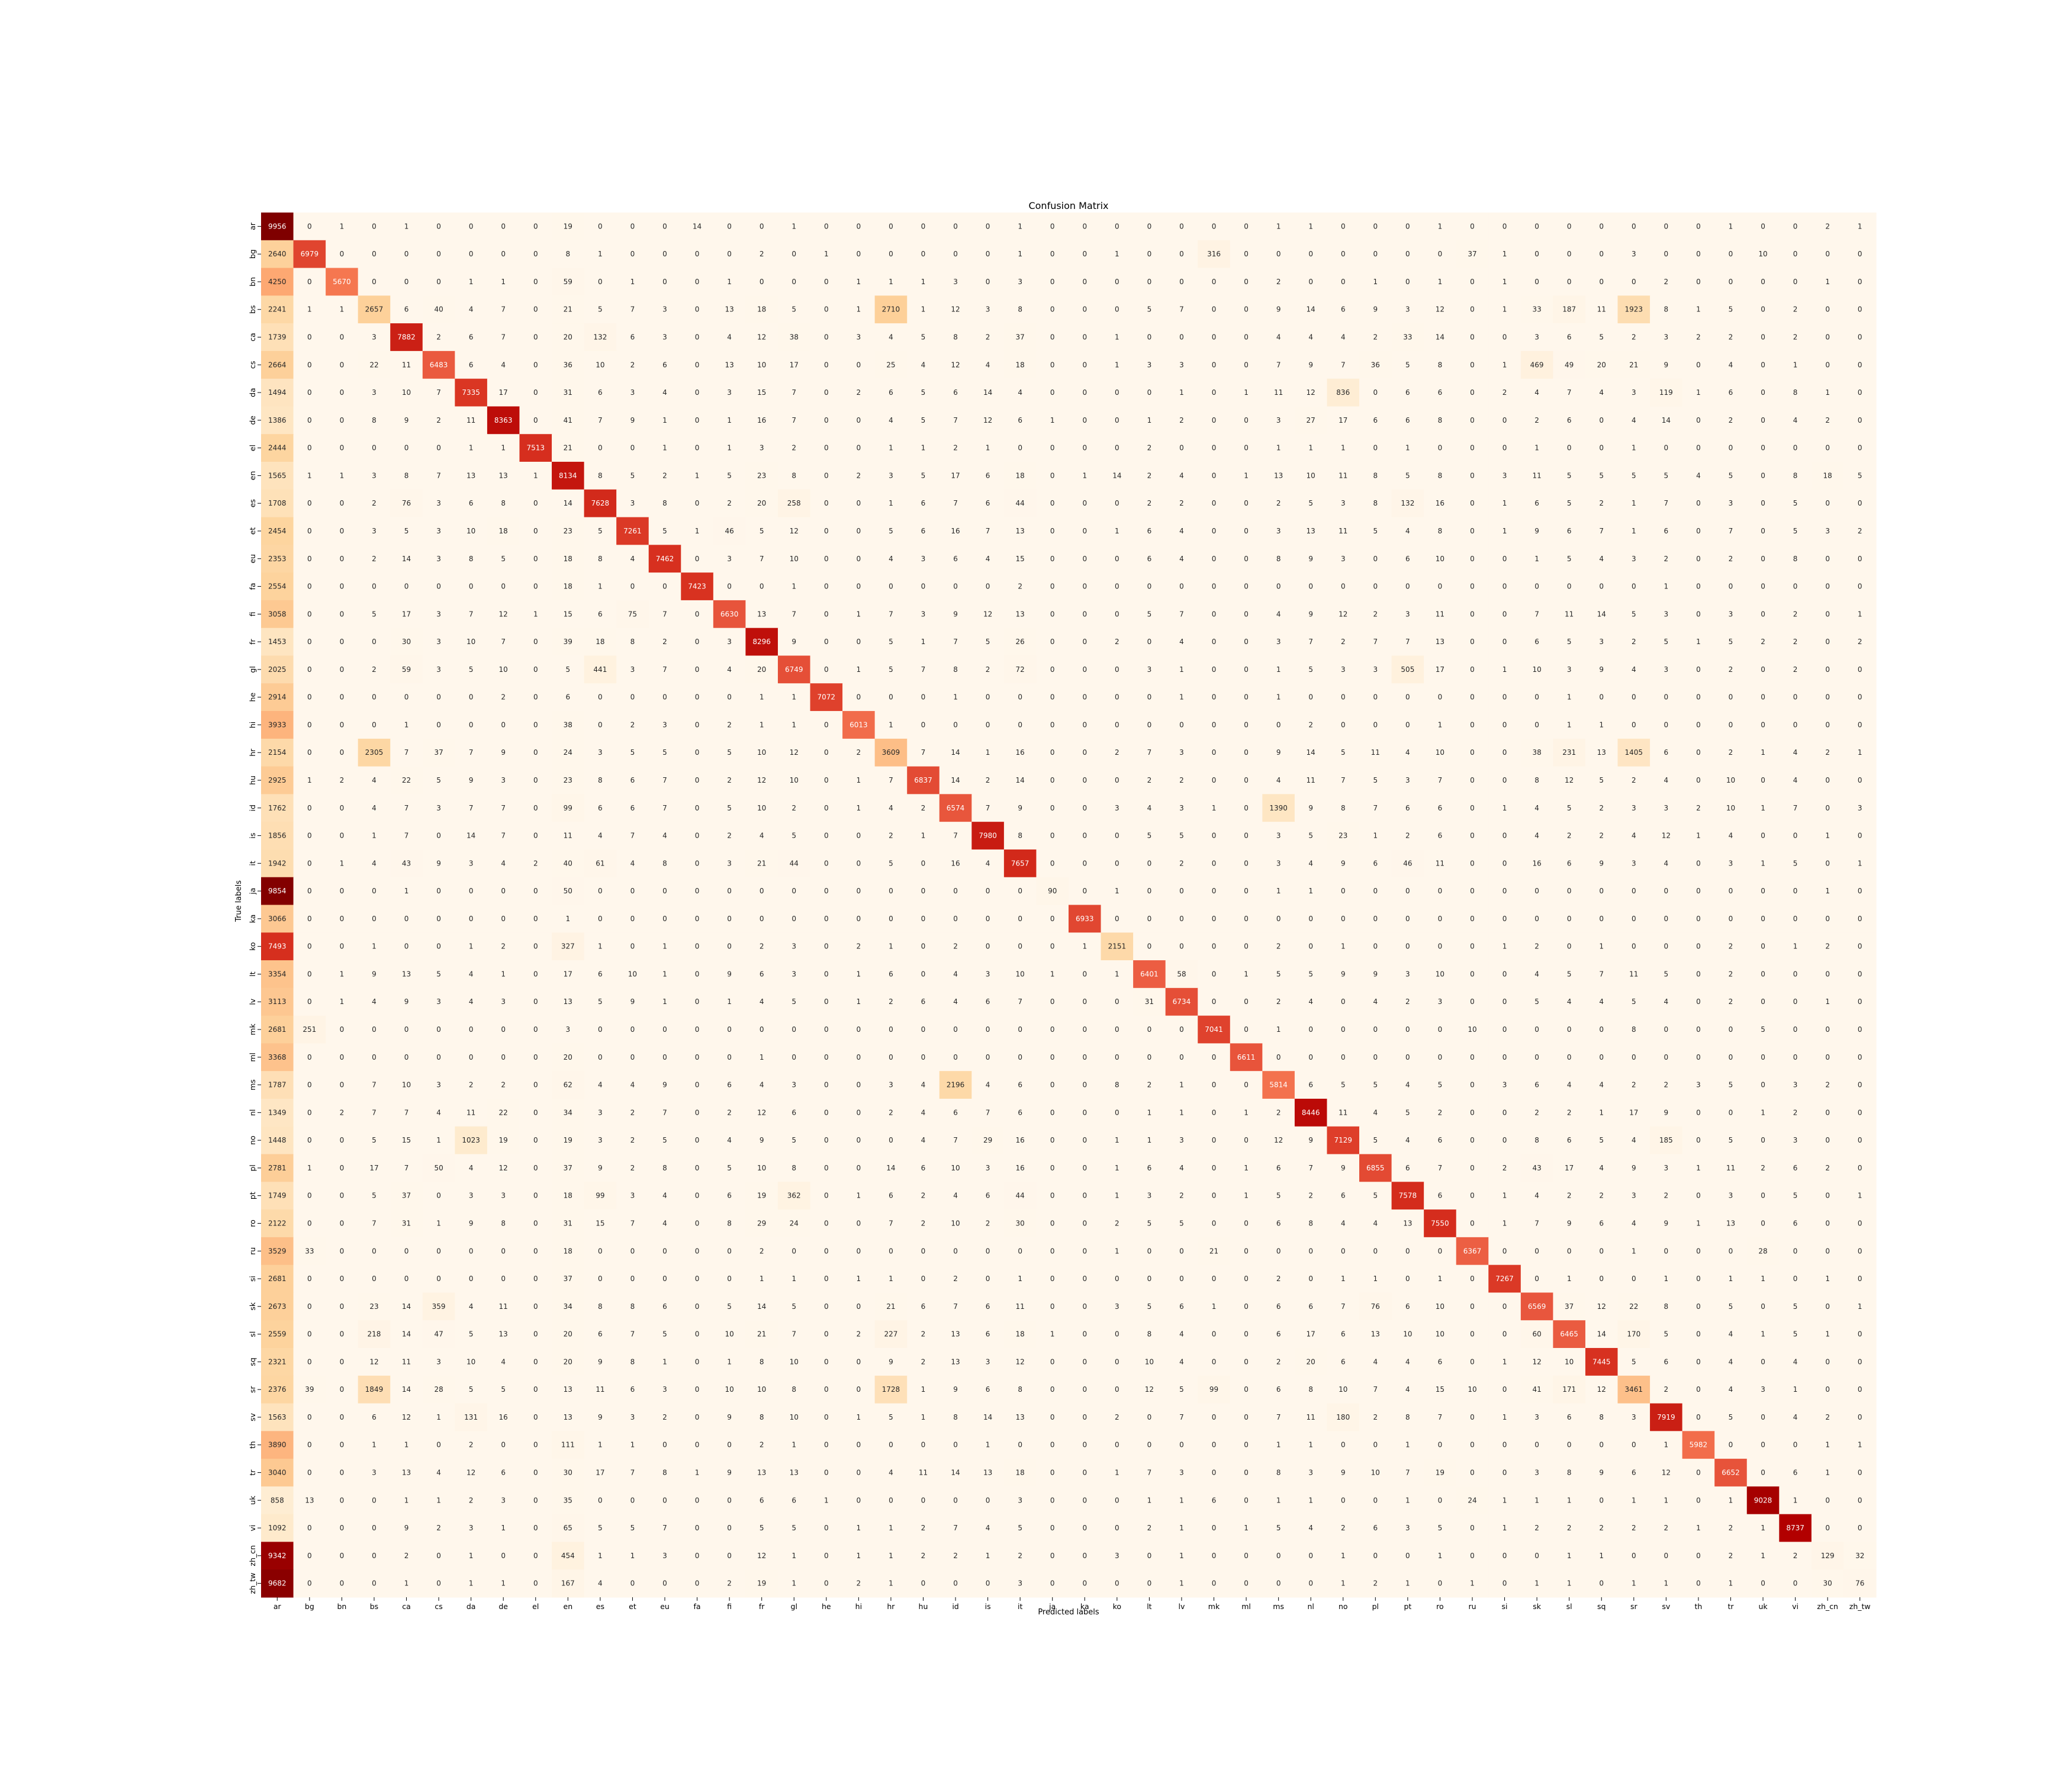 This screenshot has height=1776, width=2072. What do you see at coordinates (1666, 392) in the screenshot?
I see `cell-value-label: 119` at bounding box center [1666, 392].